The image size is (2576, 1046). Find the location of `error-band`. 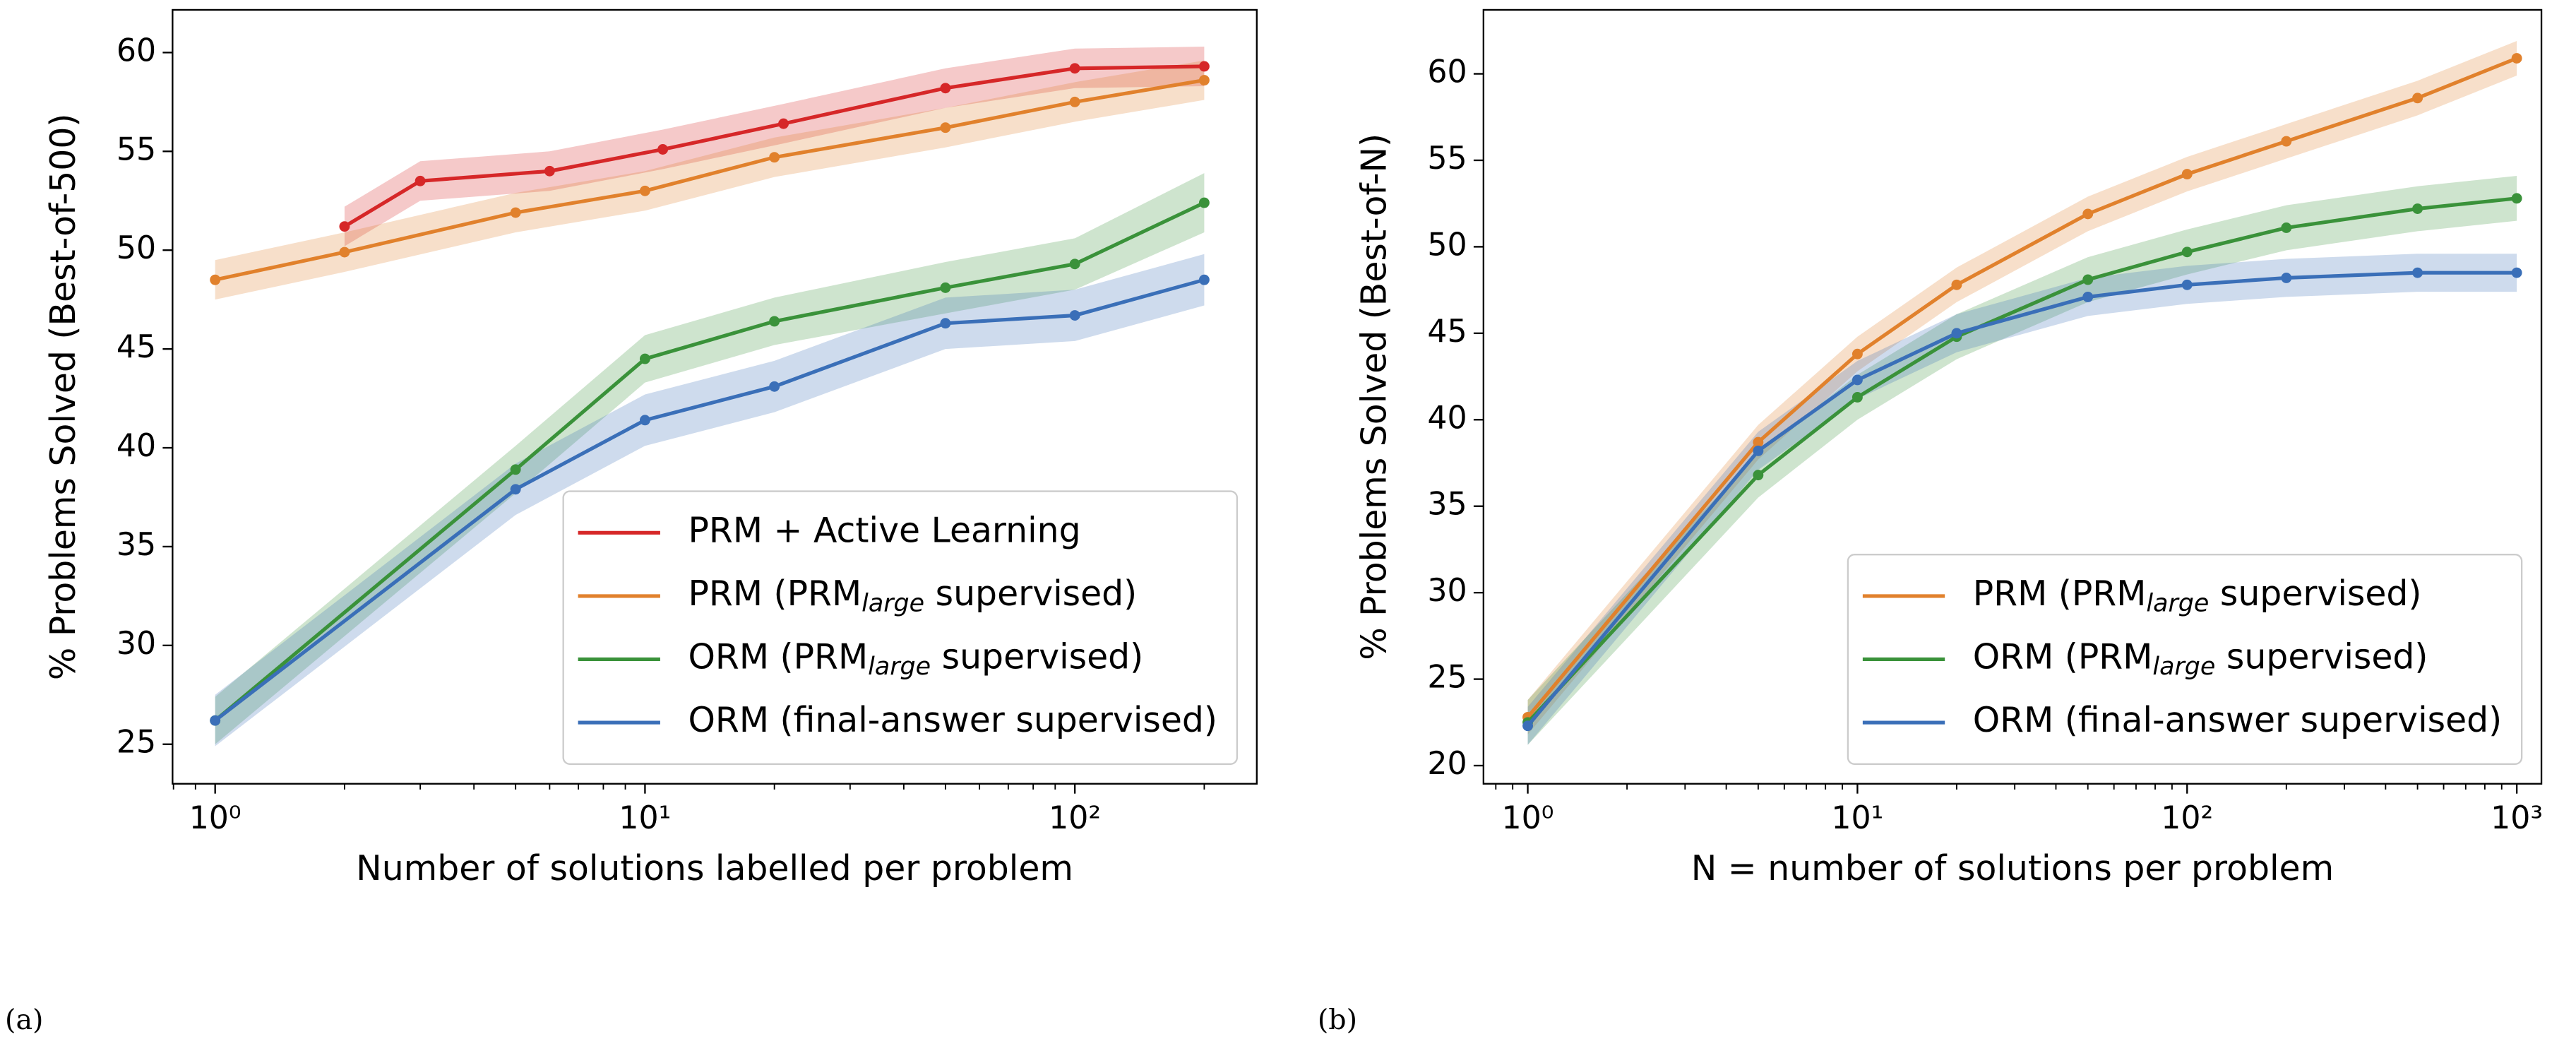

error-band is located at coordinates (710, 180).